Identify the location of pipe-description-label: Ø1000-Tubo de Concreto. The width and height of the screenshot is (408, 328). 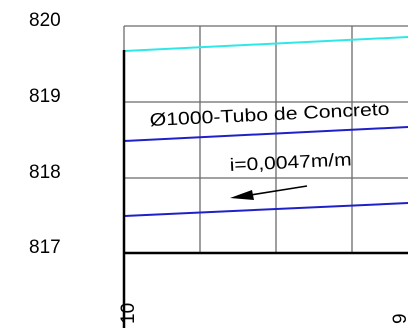
(269, 114).